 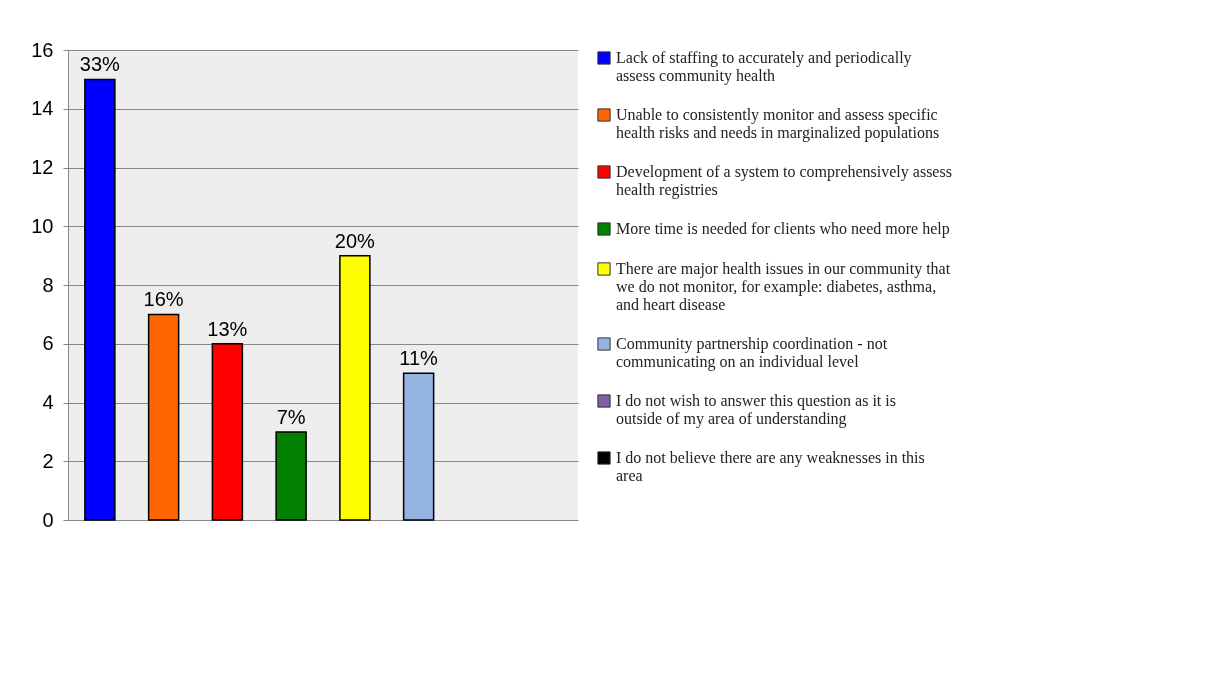 I want to click on legend-label: I do not believe there are any weaknesses in this area, so click(x=770, y=466).